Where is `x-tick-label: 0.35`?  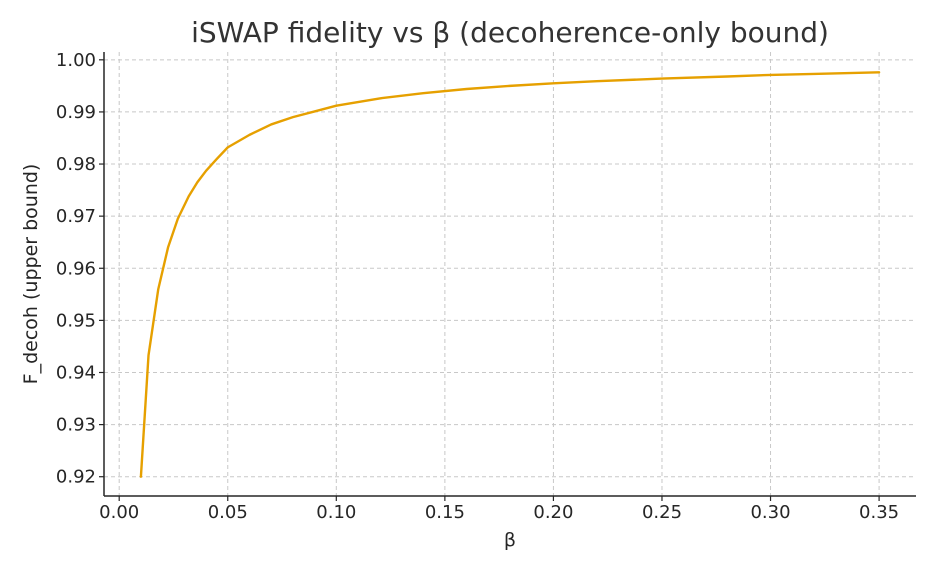
x-tick-label: 0.35 is located at coordinates (879, 512).